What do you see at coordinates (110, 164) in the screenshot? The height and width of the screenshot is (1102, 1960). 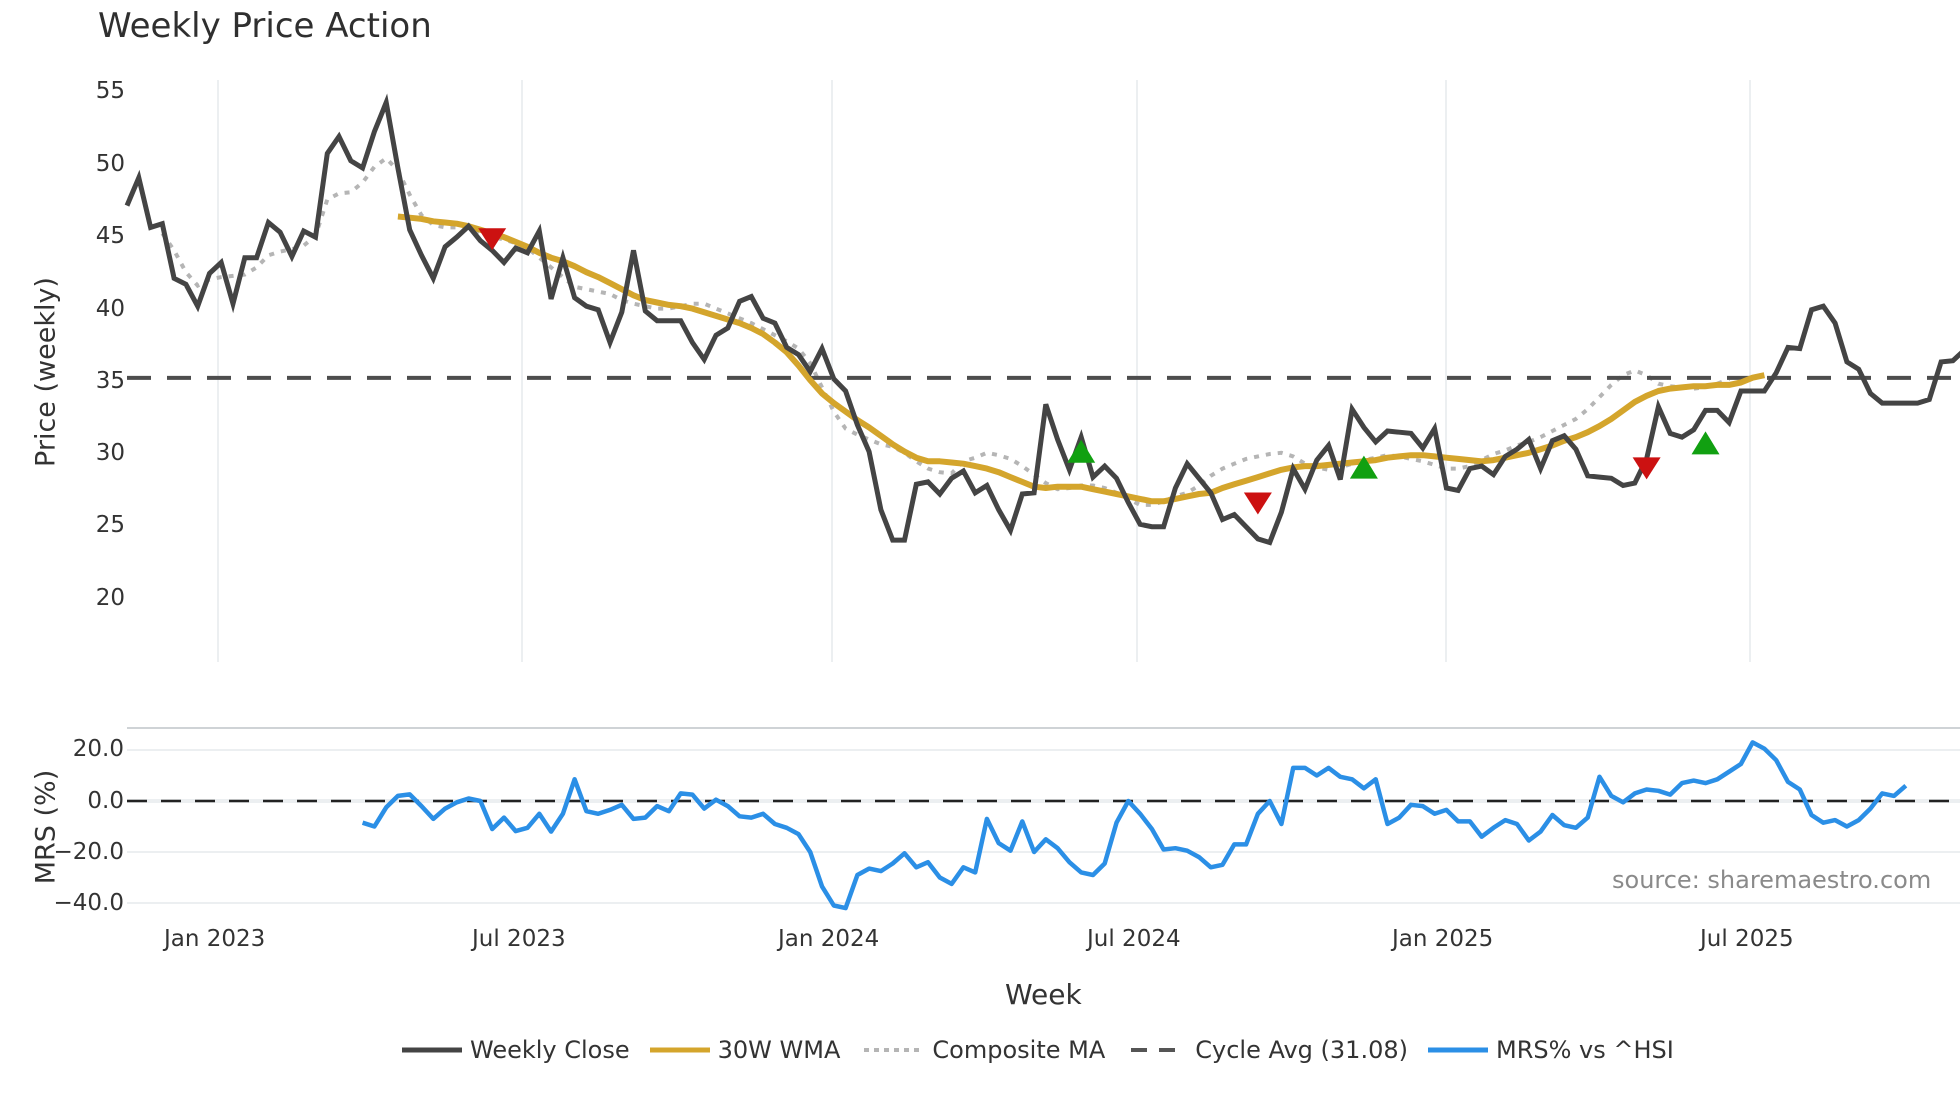 I see `price-tick-50: 50` at bounding box center [110, 164].